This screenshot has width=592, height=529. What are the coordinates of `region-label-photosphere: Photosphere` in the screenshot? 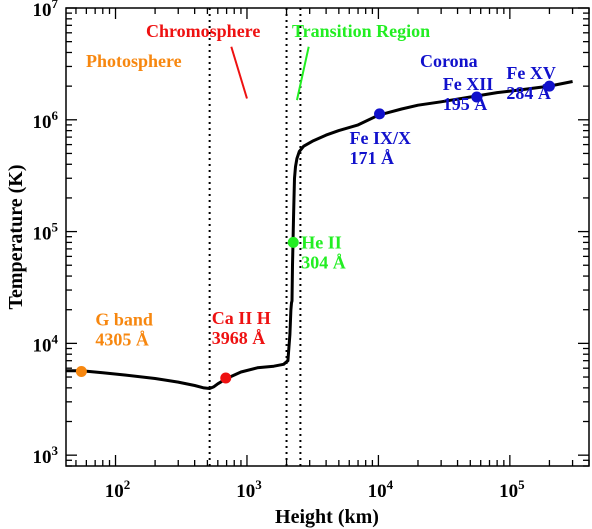 It's located at (134, 61).